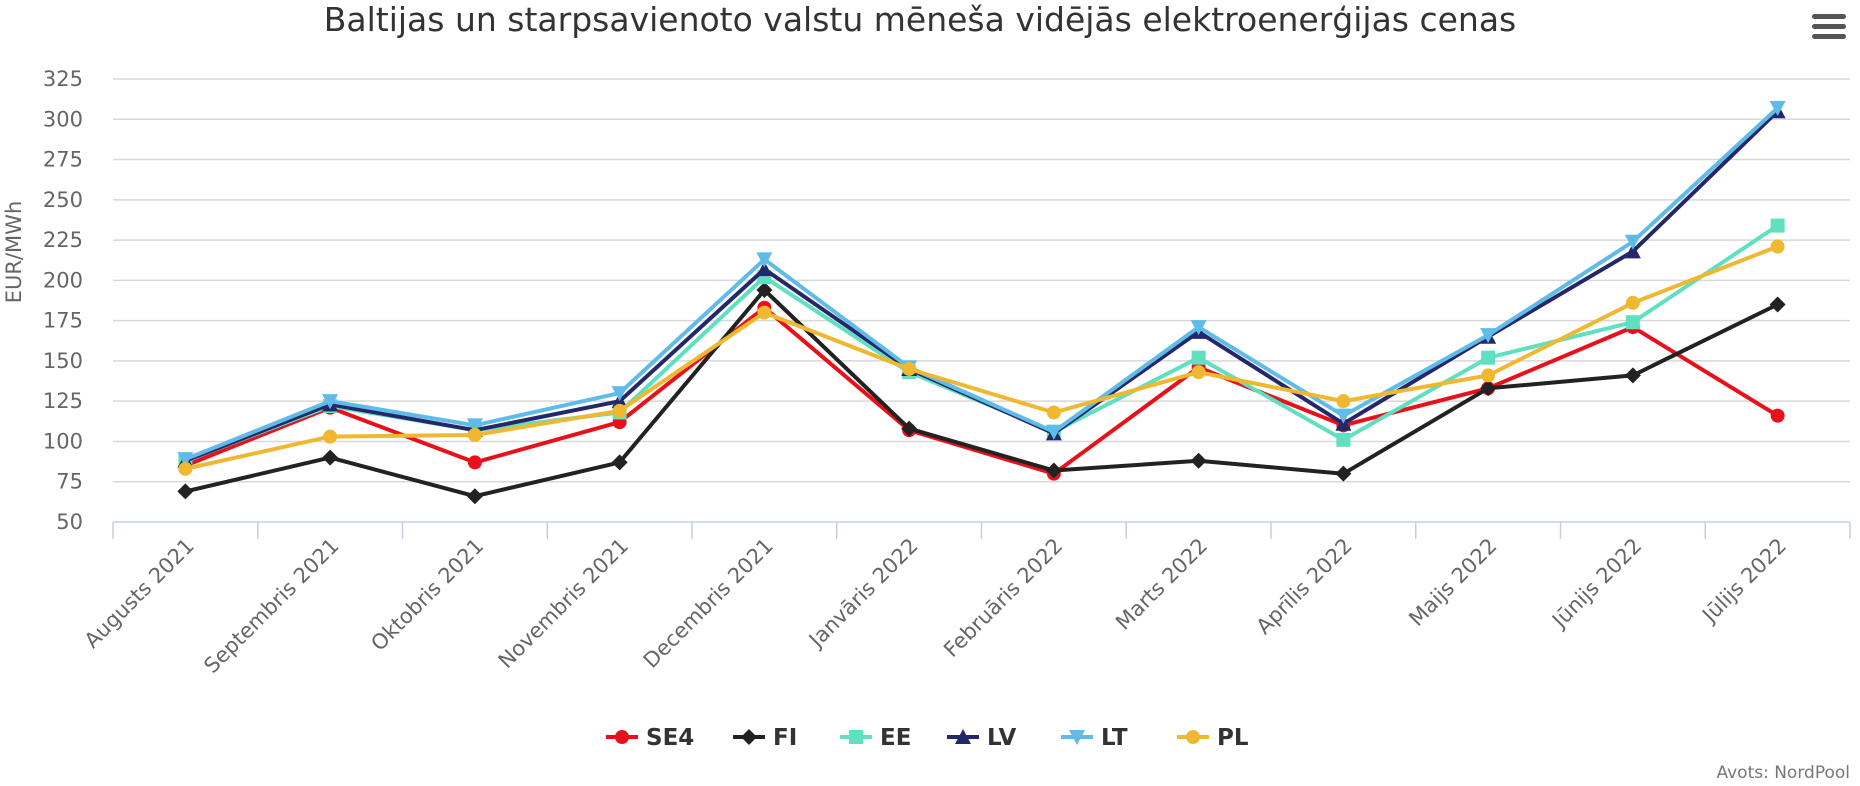 This screenshot has height=786, width=1860. What do you see at coordinates (765, 738) in the screenshot?
I see `legend-item-fi: FI` at bounding box center [765, 738].